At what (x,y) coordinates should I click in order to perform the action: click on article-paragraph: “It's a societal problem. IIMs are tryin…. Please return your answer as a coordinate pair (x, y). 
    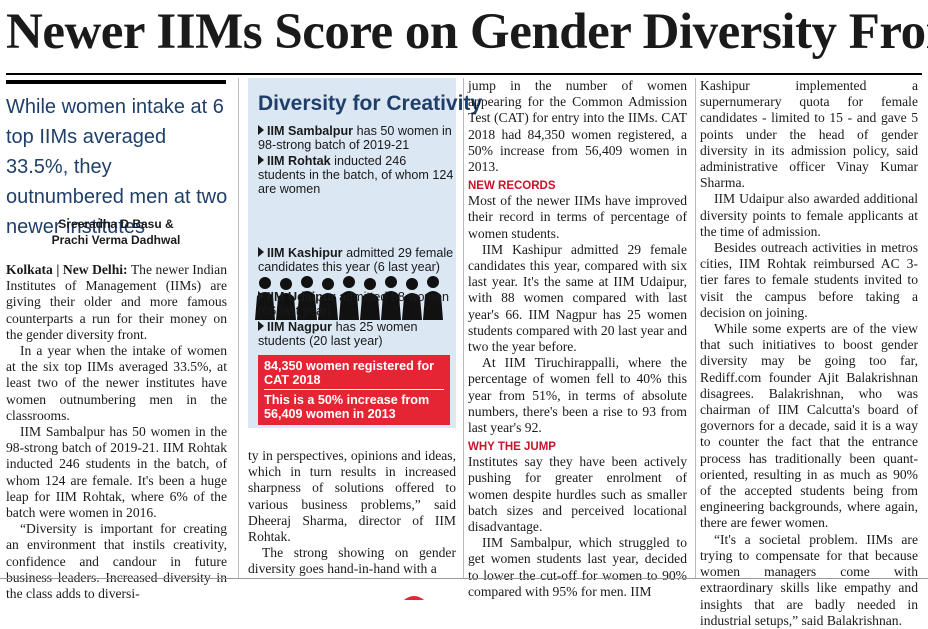
    Looking at the image, I should click on (809, 579).